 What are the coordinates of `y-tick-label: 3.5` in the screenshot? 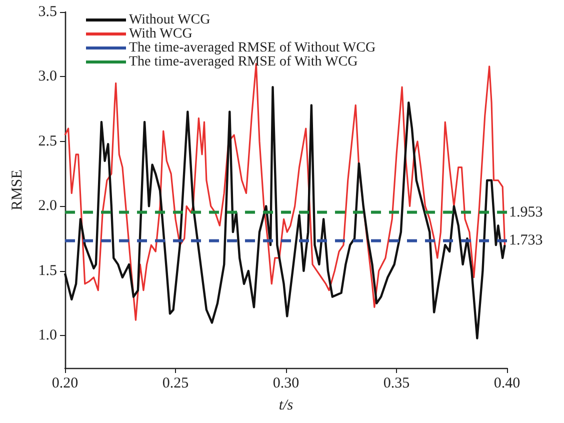 It's located at (47, 12).